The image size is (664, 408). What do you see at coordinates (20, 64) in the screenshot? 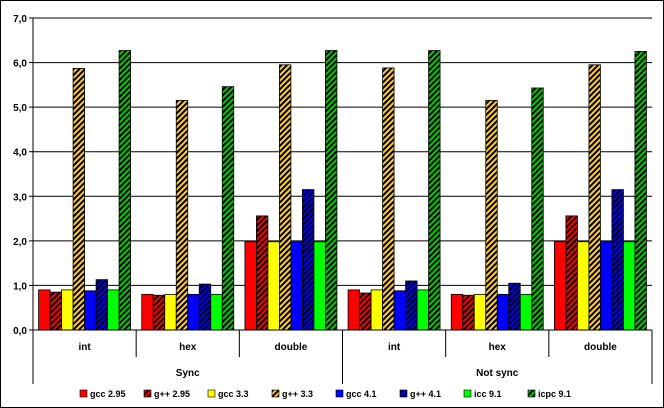
I see `y-tick-label: 6,0` at bounding box center [20, 64].